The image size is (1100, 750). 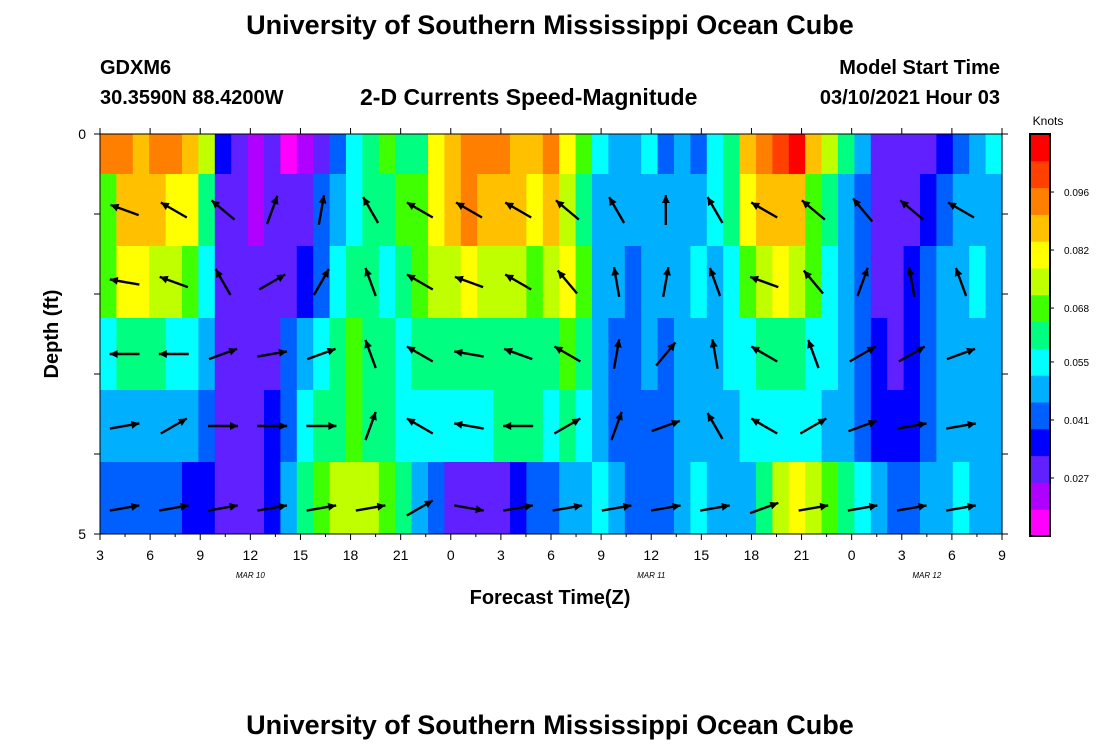 What do you see at coordinates (82, 534) in the screenshot?
I see `y-tick-label: 5` at bounding box center [82, 534].